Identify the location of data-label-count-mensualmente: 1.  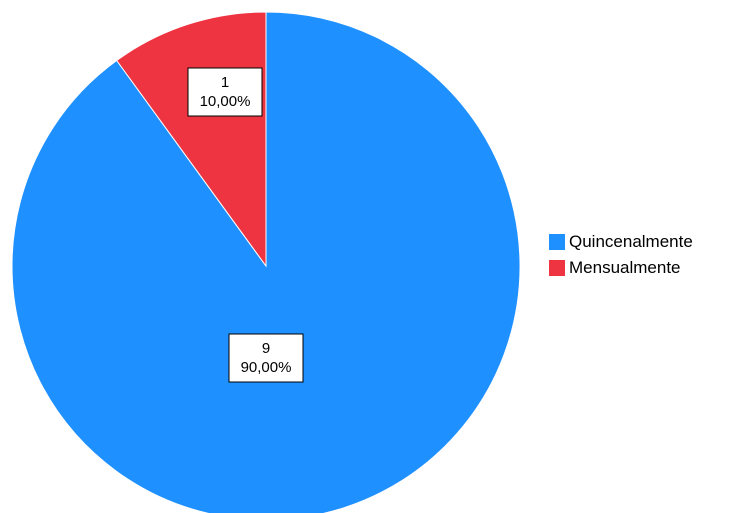
(225, 82).